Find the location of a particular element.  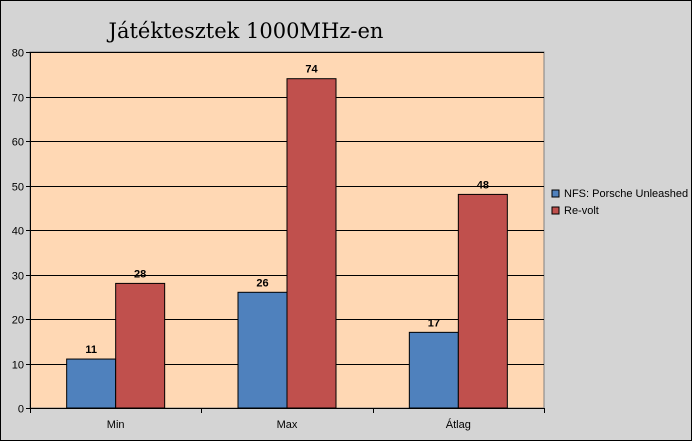

y-tick-label: 20 is located at coordinates (18, 321).